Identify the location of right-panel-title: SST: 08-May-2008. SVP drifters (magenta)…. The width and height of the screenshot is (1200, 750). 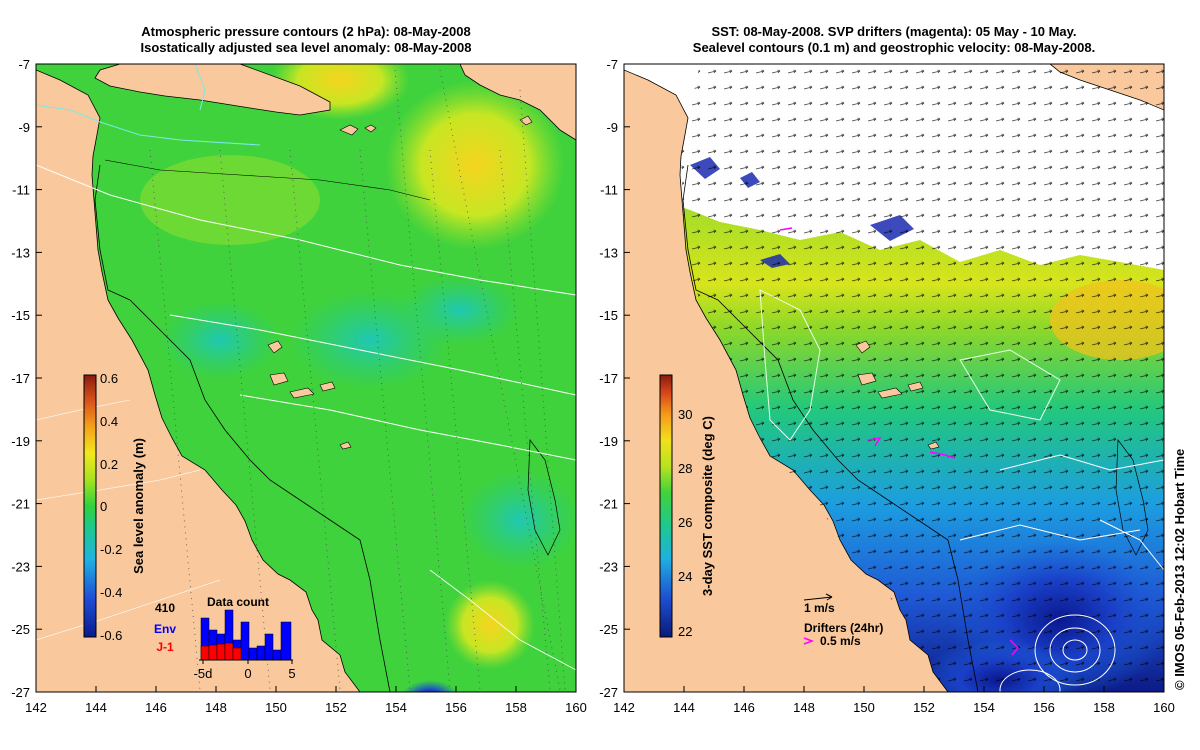
(894, 40).